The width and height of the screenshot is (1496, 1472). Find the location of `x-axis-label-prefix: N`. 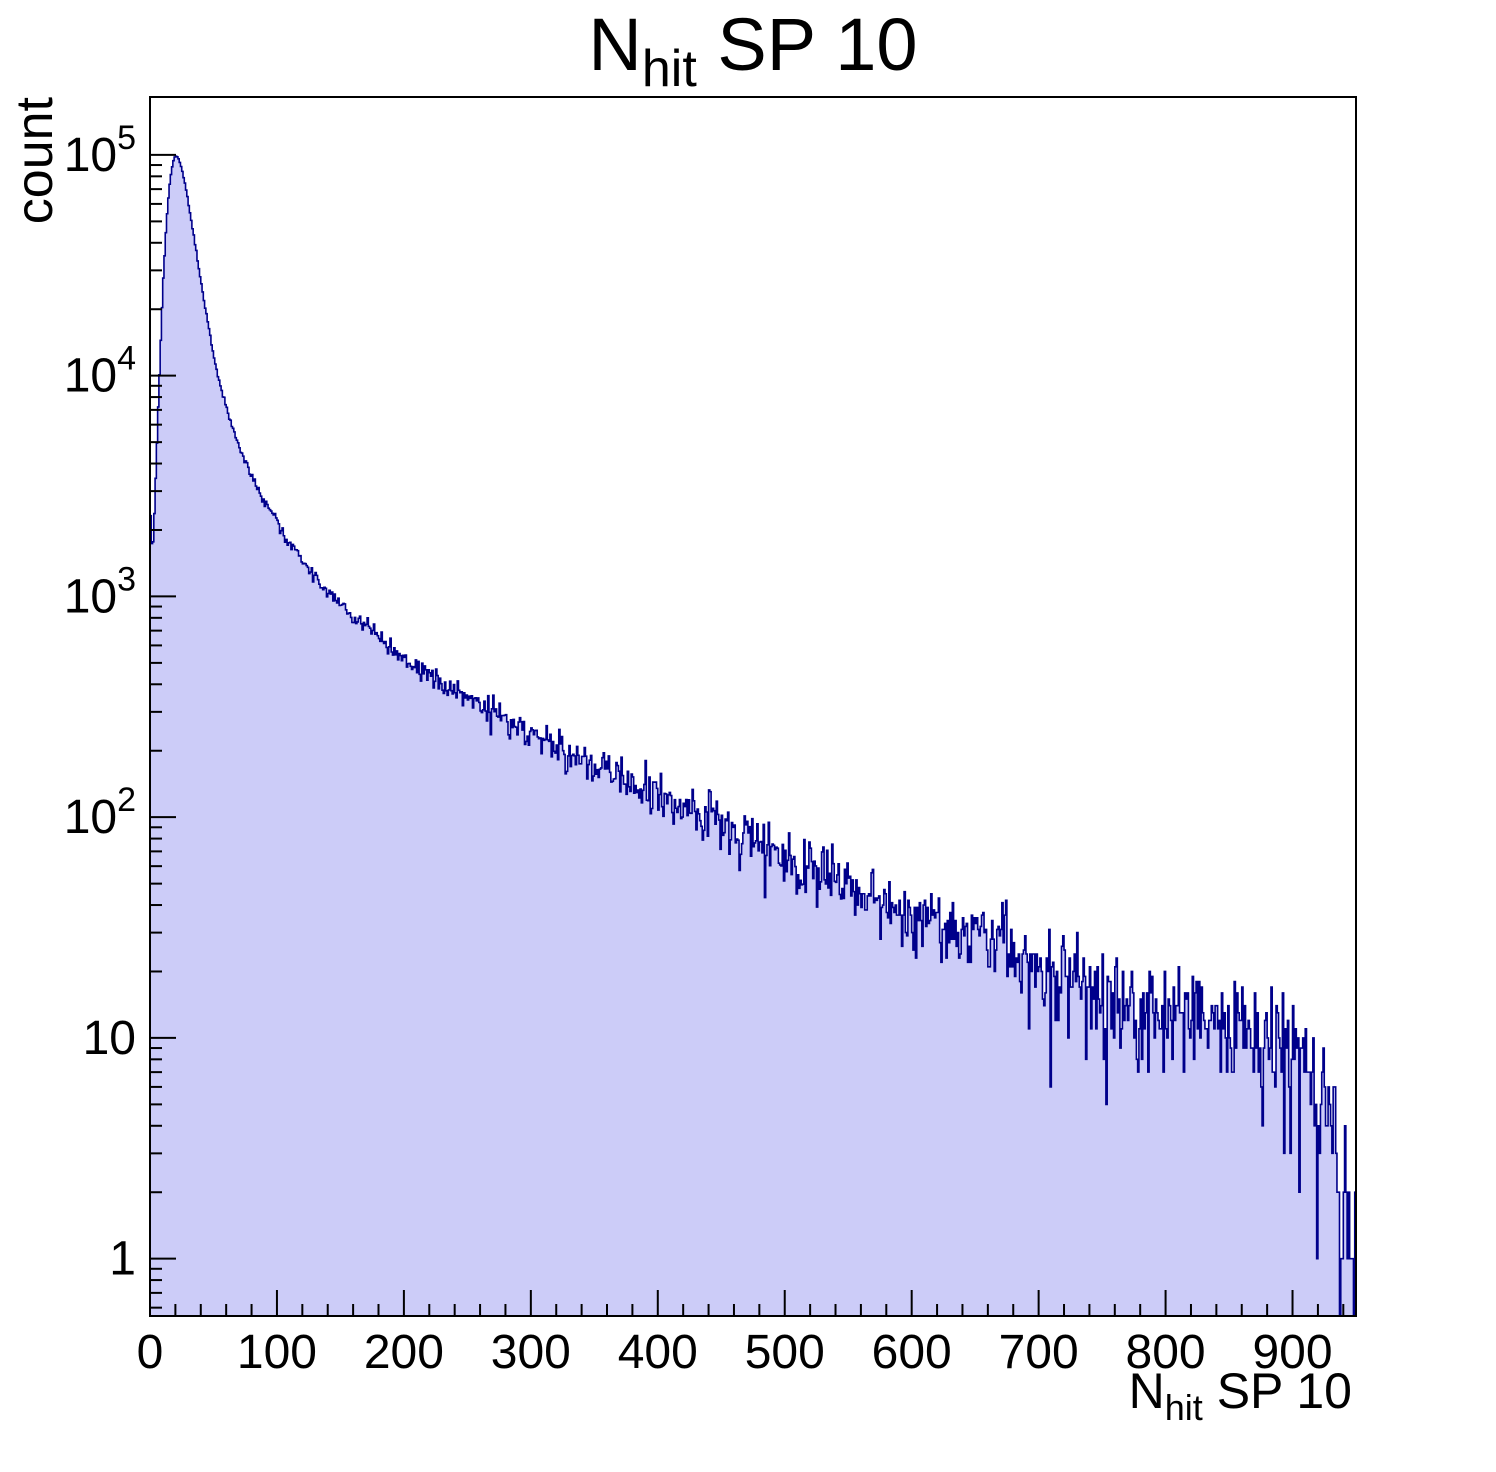

x-axis-label-prefix: N is located at coordinates (1147, 1391).